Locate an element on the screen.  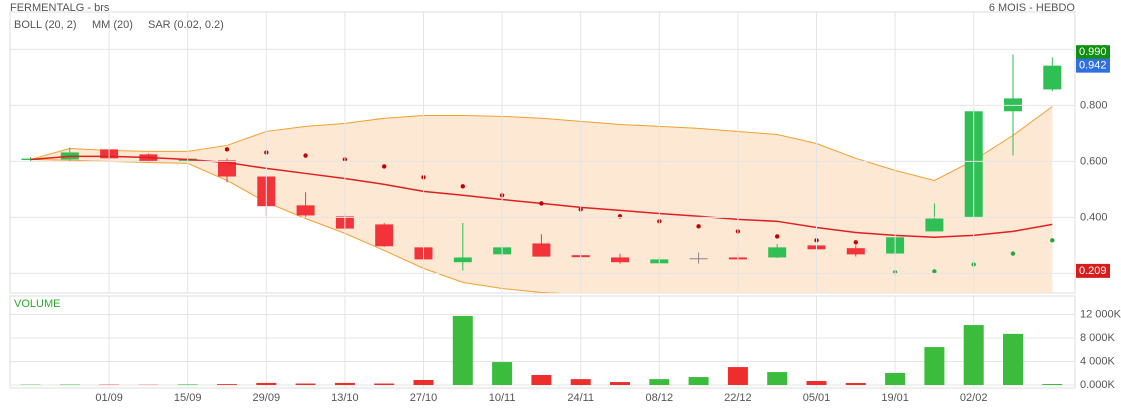
y-tick-label: 0.400 is located at coordinates (1094, 217).